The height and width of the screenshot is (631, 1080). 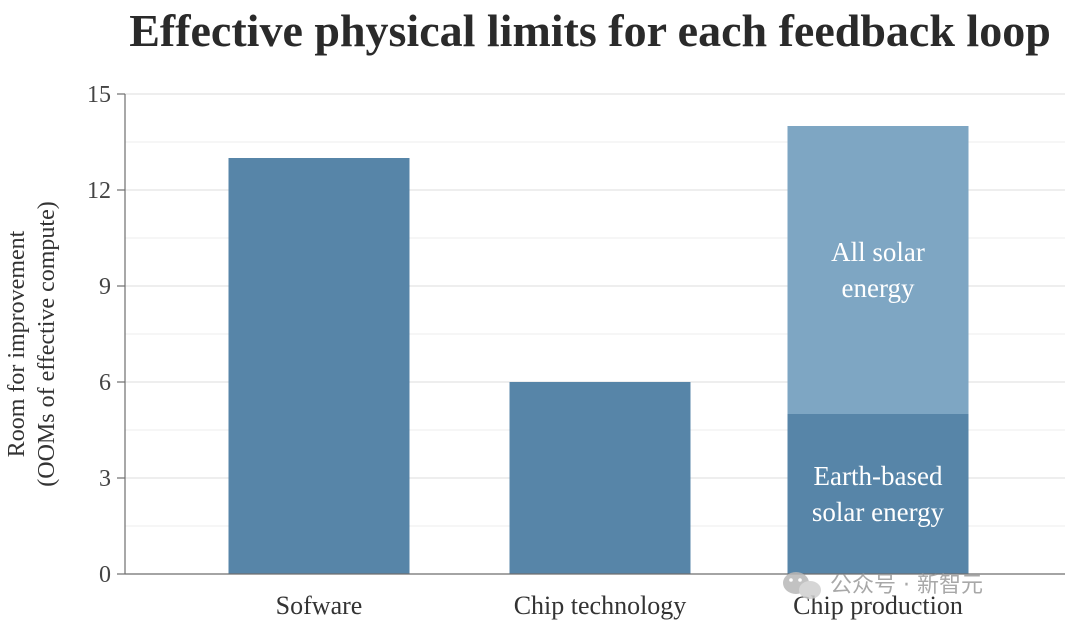 What do you see at coordinates (878, 605) in the screenshot?
I see `x-category-label: Chip production` at bounding box center [878, 605].